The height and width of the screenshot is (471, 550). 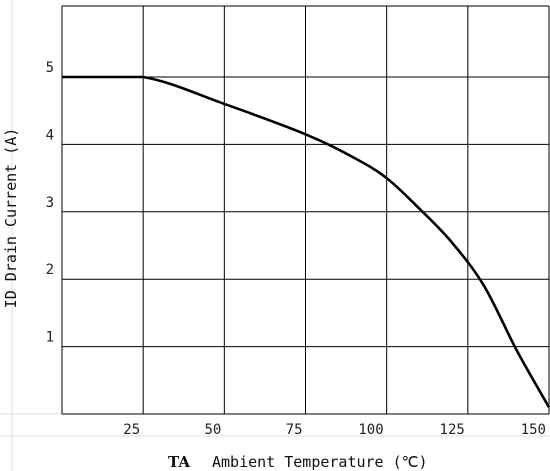 What do you see at coordinates (50, 338) in the screenshot?
I see `y-tick-label: 1` at bounding box center [50, 338].